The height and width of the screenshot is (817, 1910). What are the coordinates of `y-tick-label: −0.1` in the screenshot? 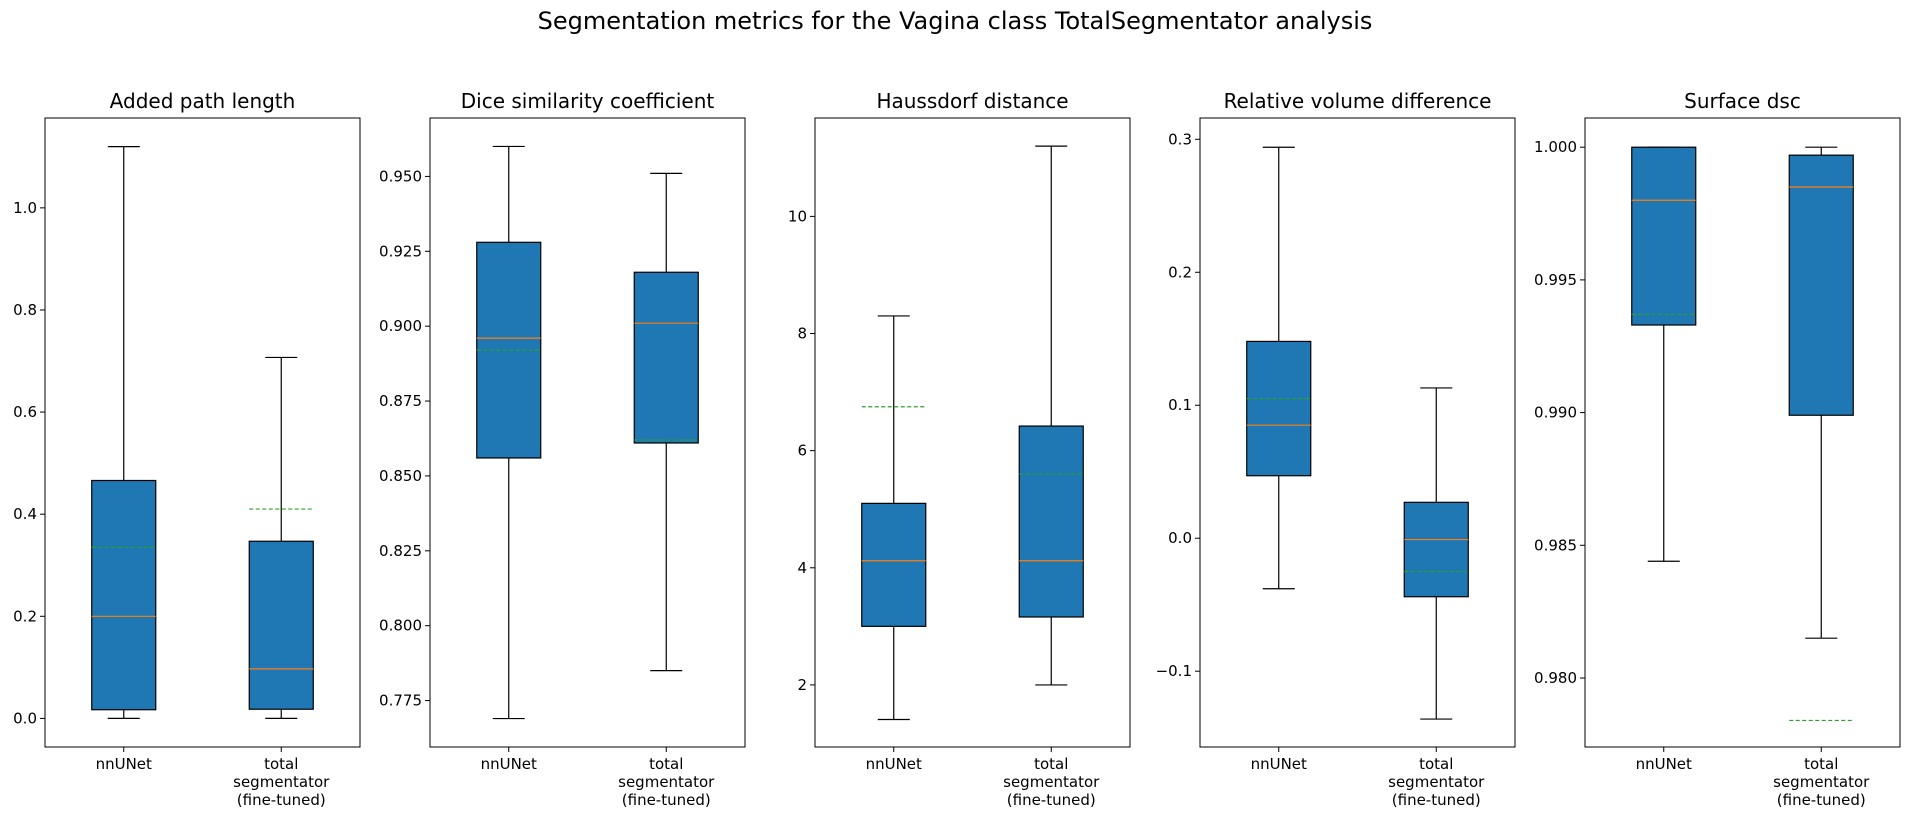 It's located at (1174, 671).